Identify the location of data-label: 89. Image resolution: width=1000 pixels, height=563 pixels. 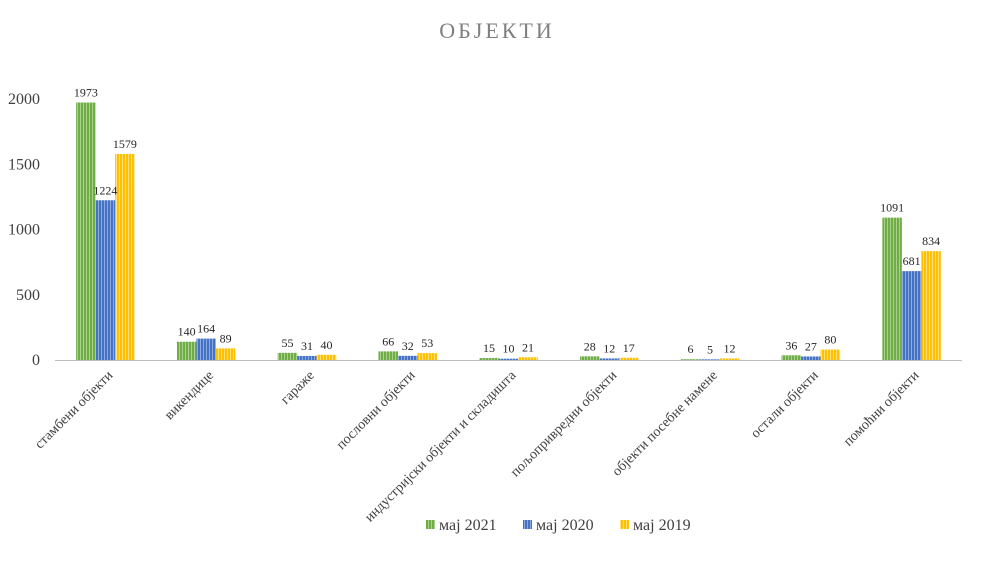
(226, 338).